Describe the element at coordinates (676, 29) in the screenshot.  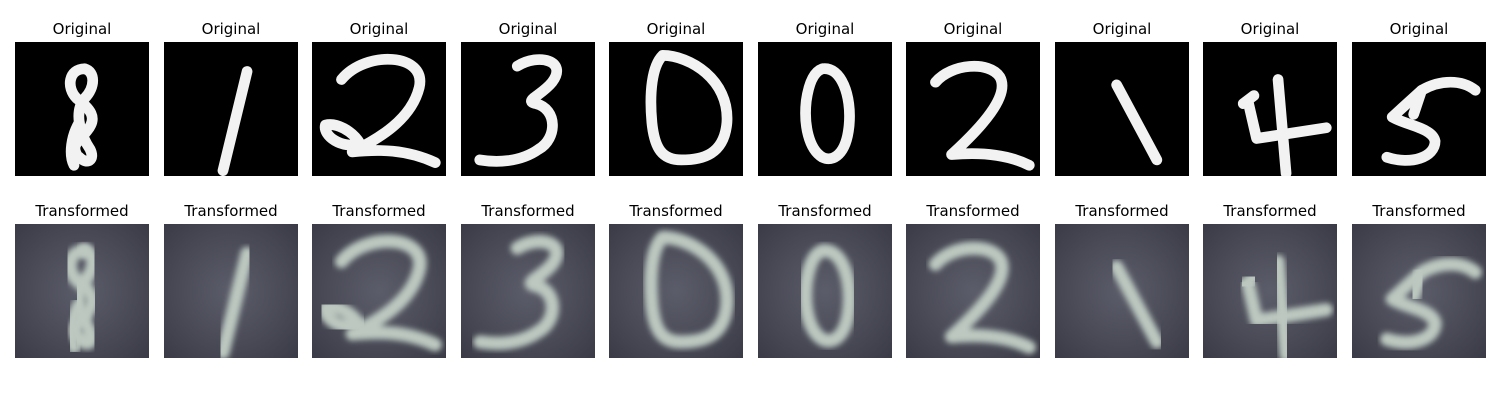
I see `original-title-5: Original` at that location.